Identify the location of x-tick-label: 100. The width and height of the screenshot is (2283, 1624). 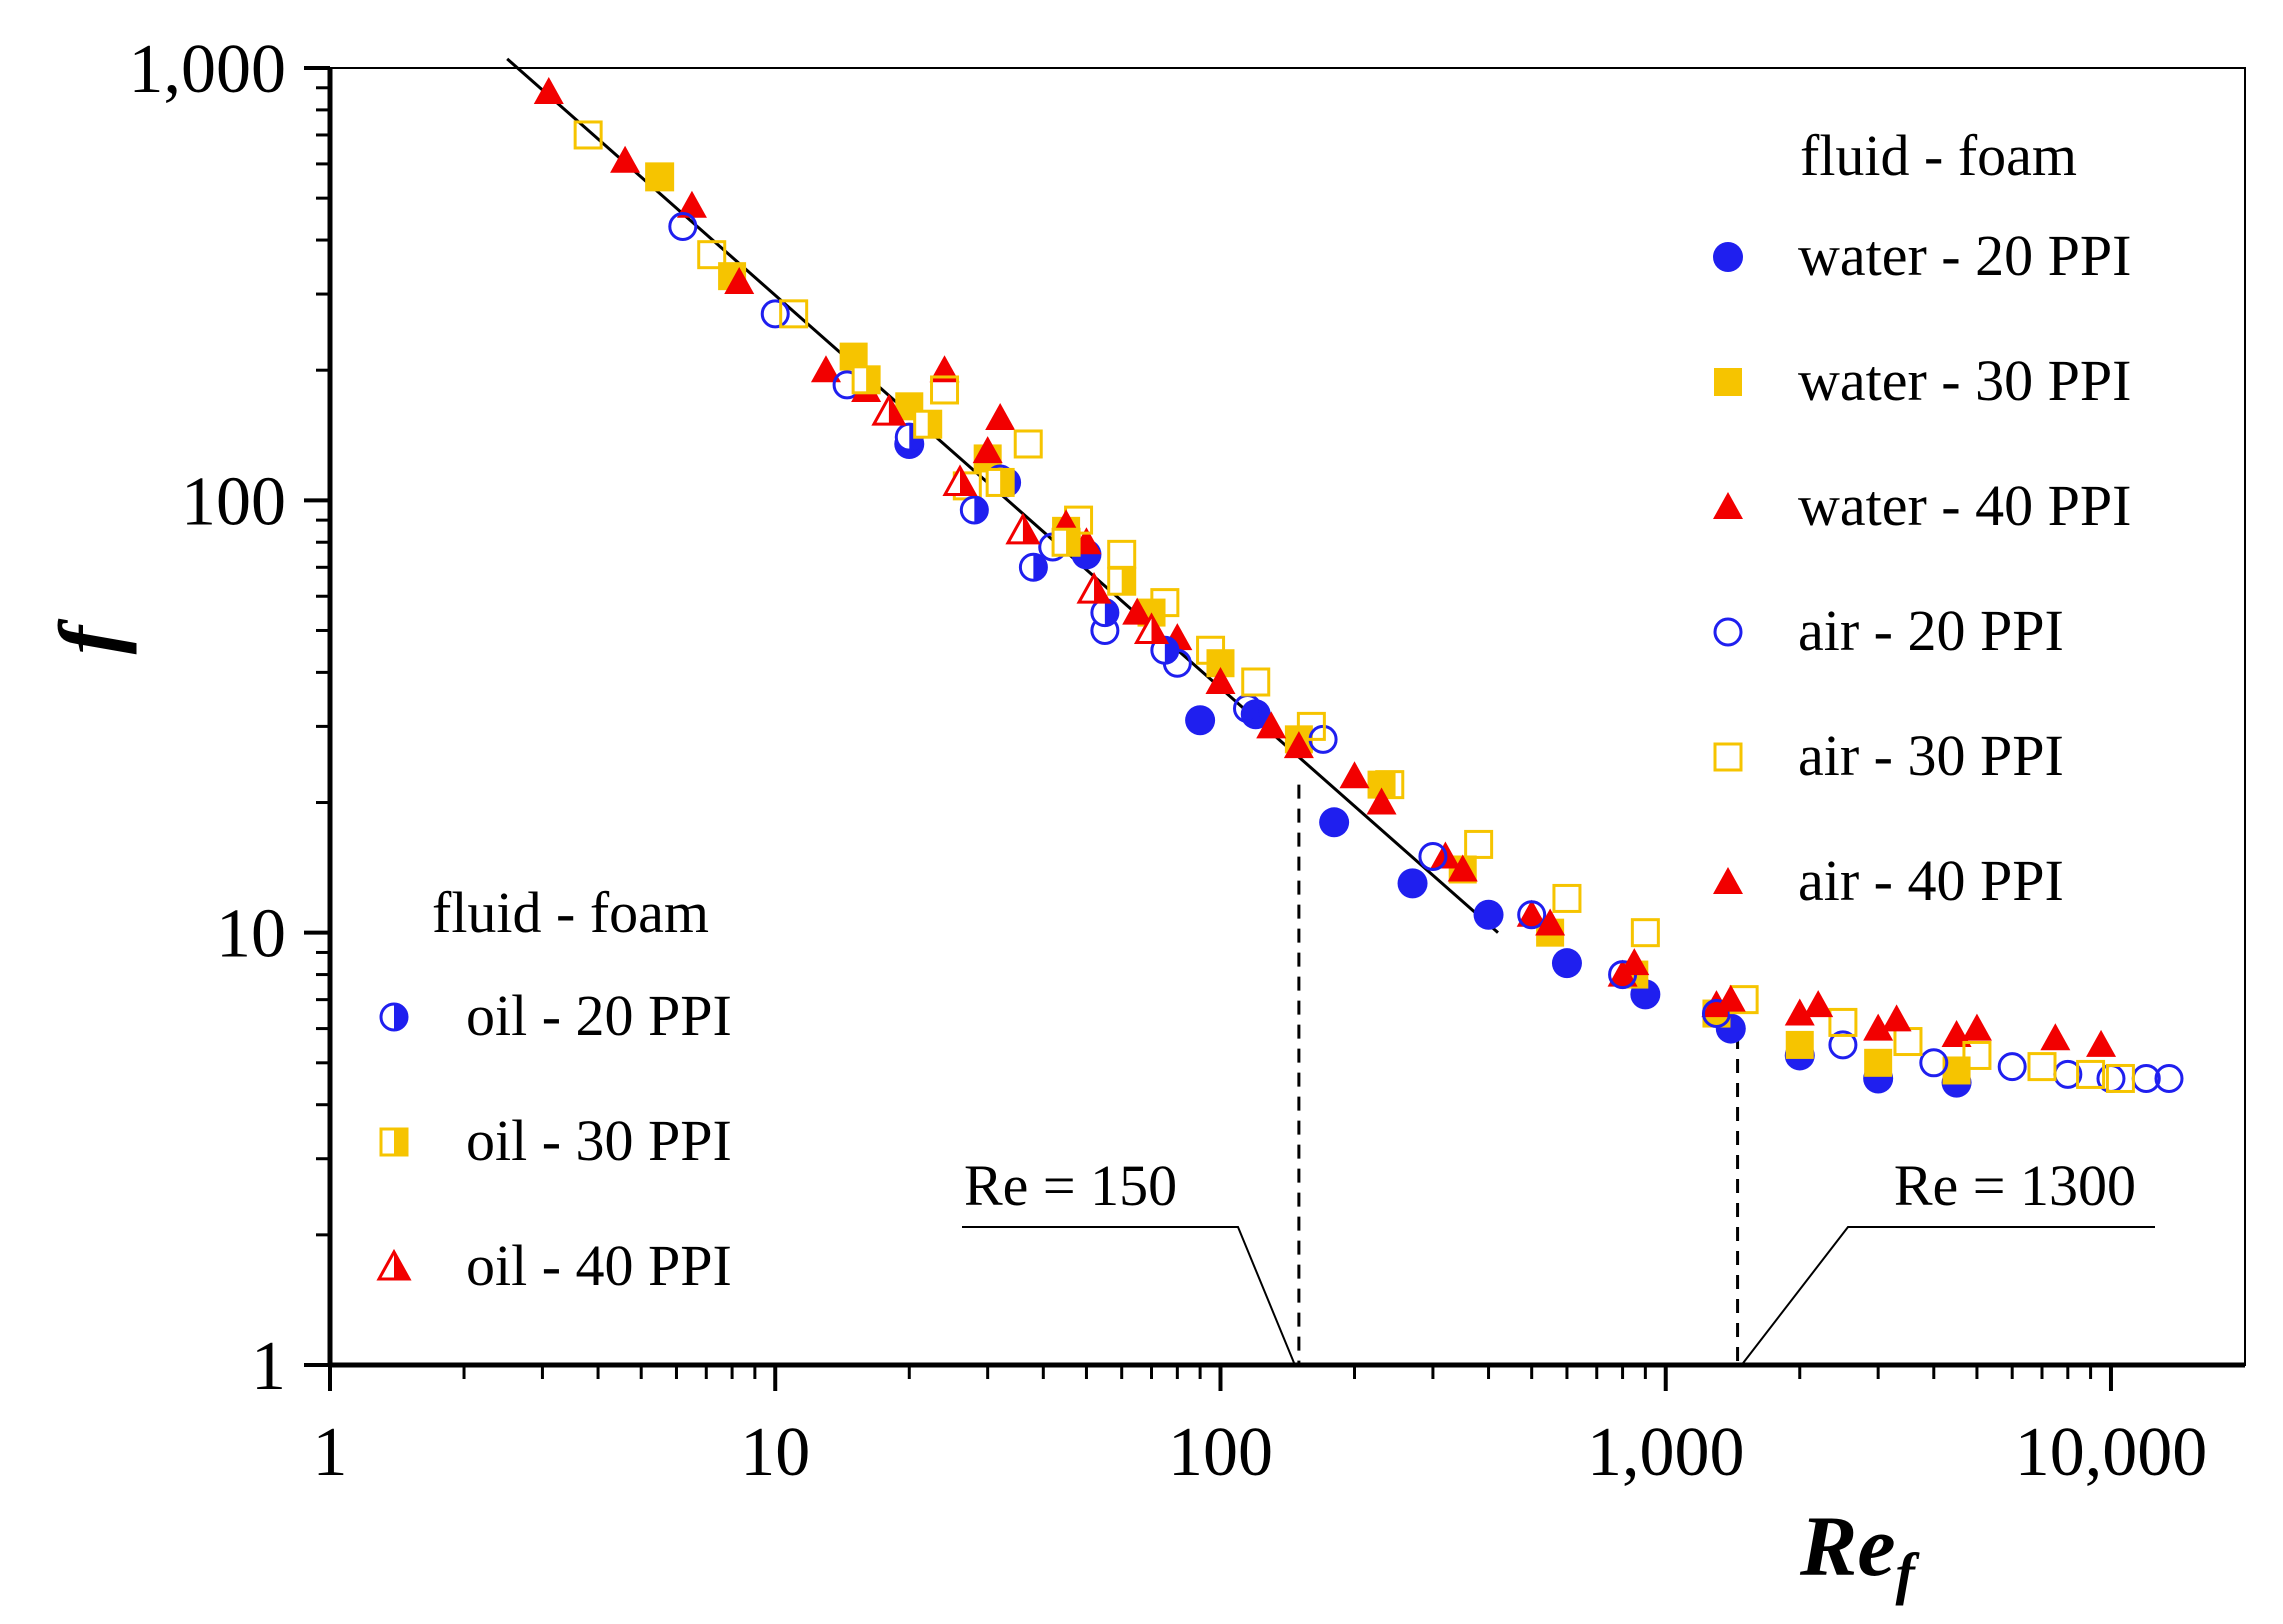
(1220, 1452).